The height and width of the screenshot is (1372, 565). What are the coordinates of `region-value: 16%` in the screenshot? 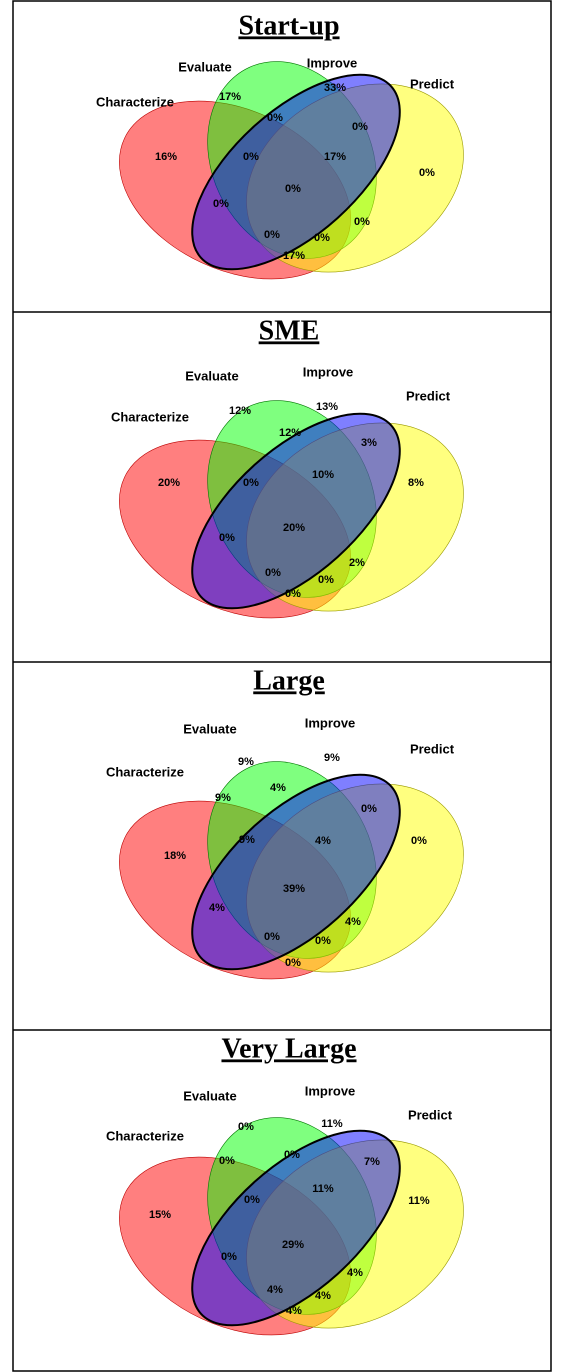 It's located at (166, 157).